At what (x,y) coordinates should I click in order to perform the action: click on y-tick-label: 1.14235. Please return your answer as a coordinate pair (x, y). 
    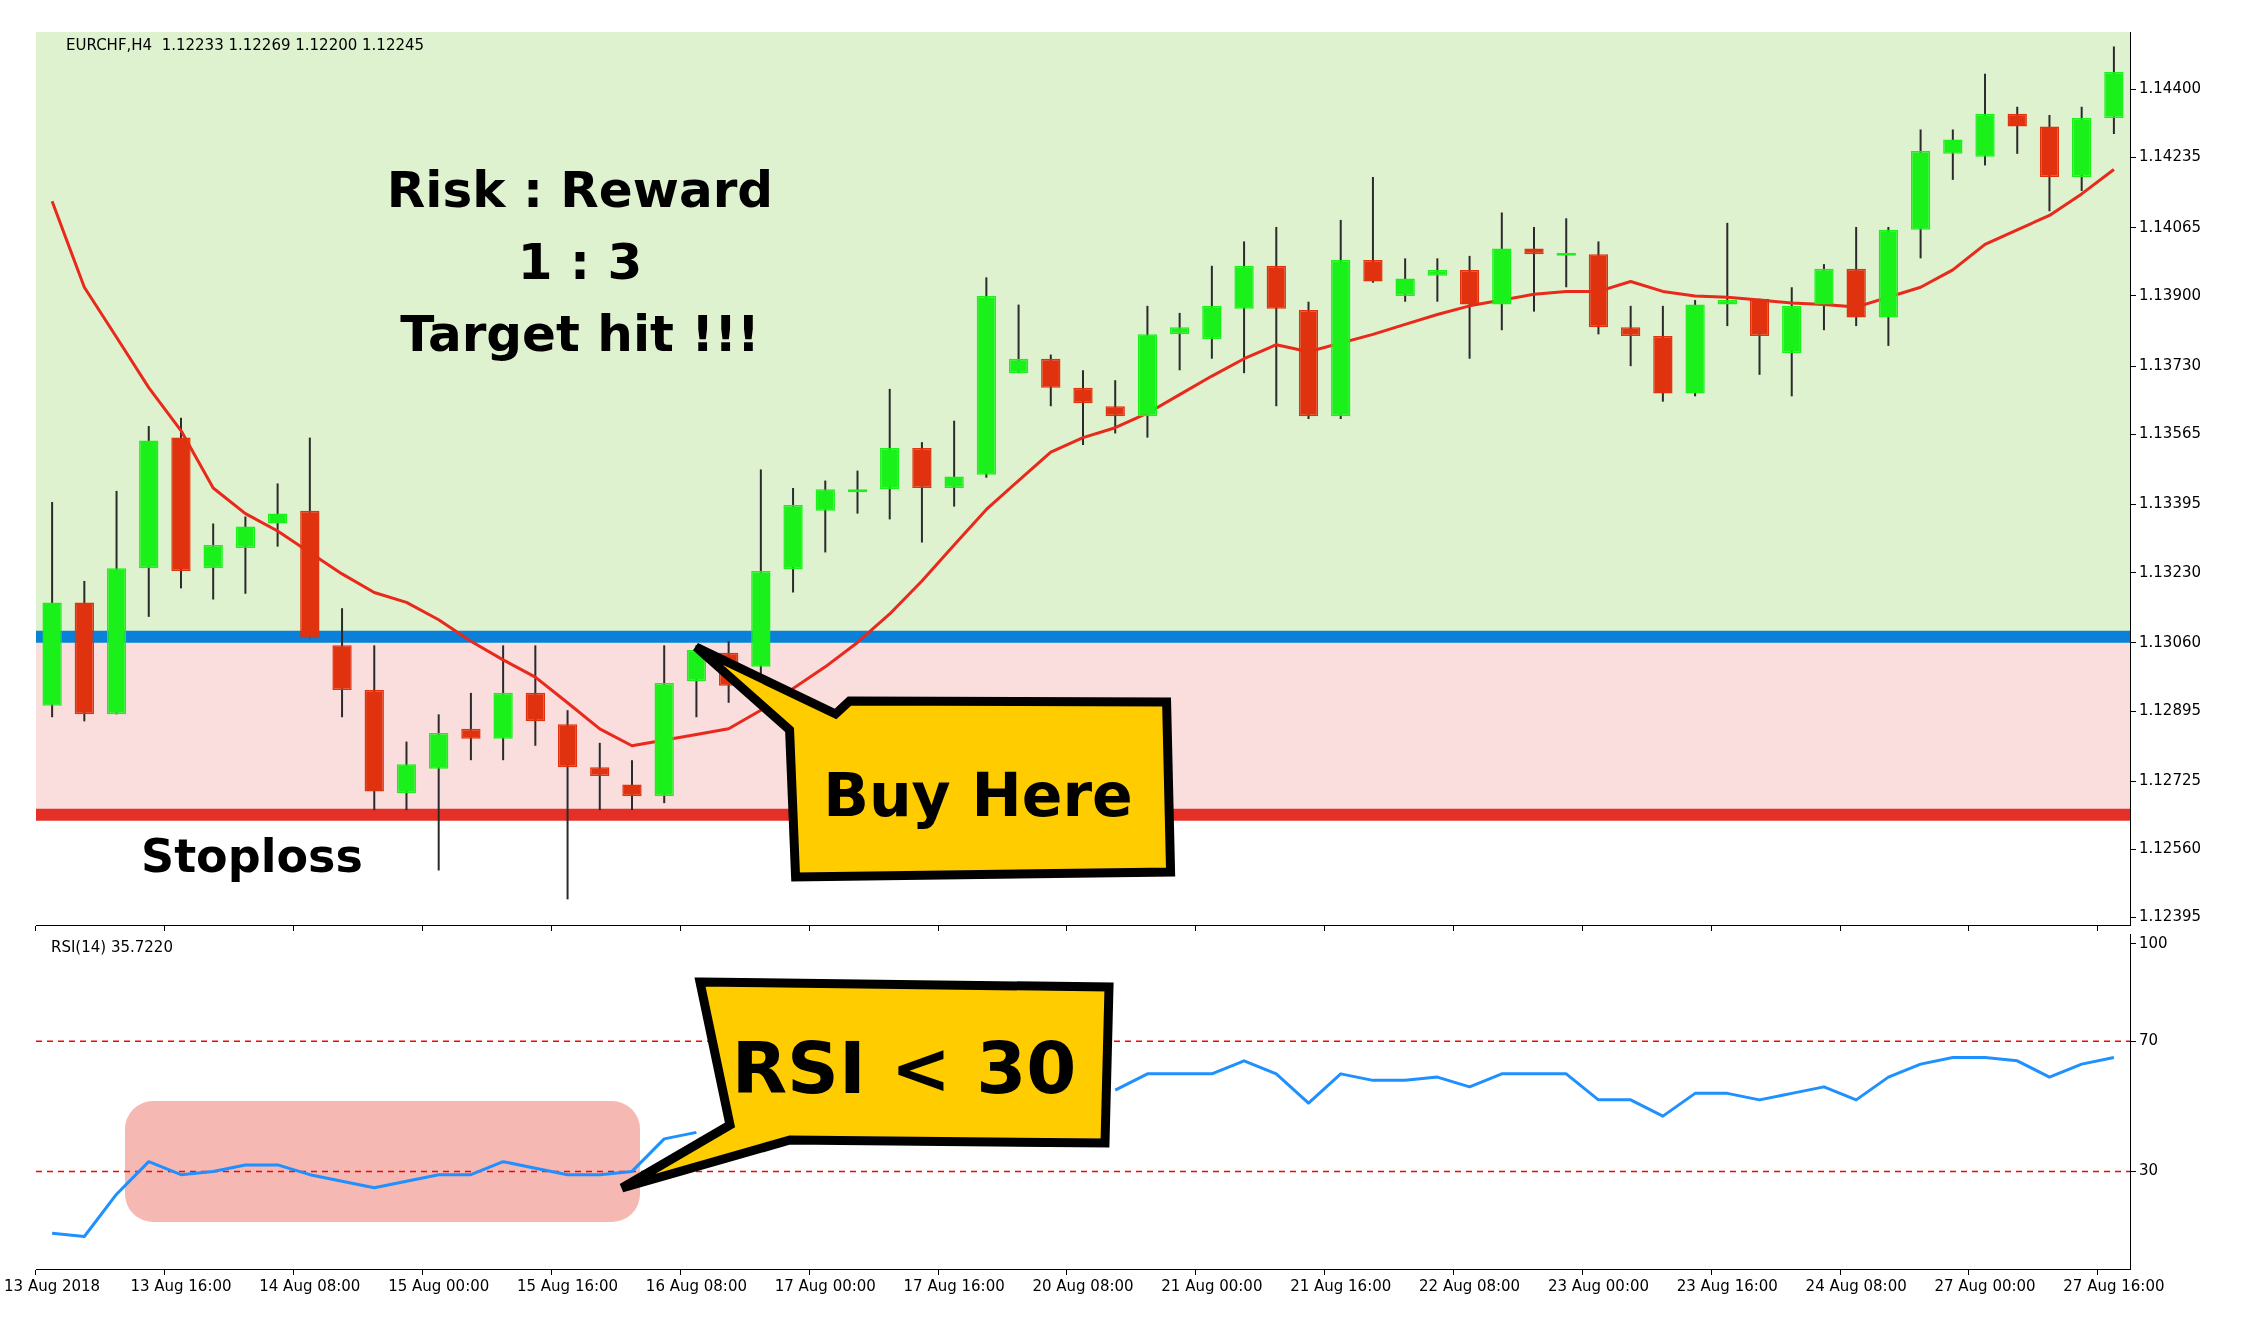
    Looking at the image, I should click on (2170, 156).